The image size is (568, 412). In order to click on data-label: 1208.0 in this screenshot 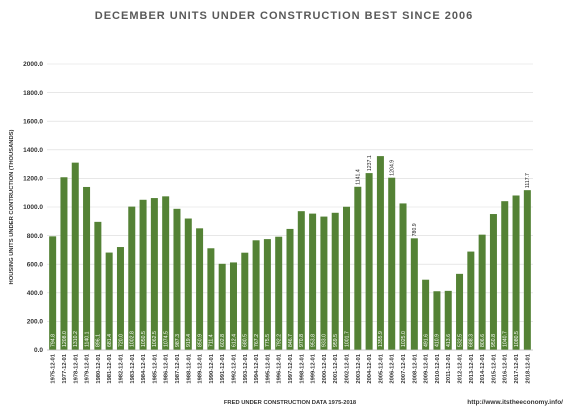, I will do `click(65, 339)`.